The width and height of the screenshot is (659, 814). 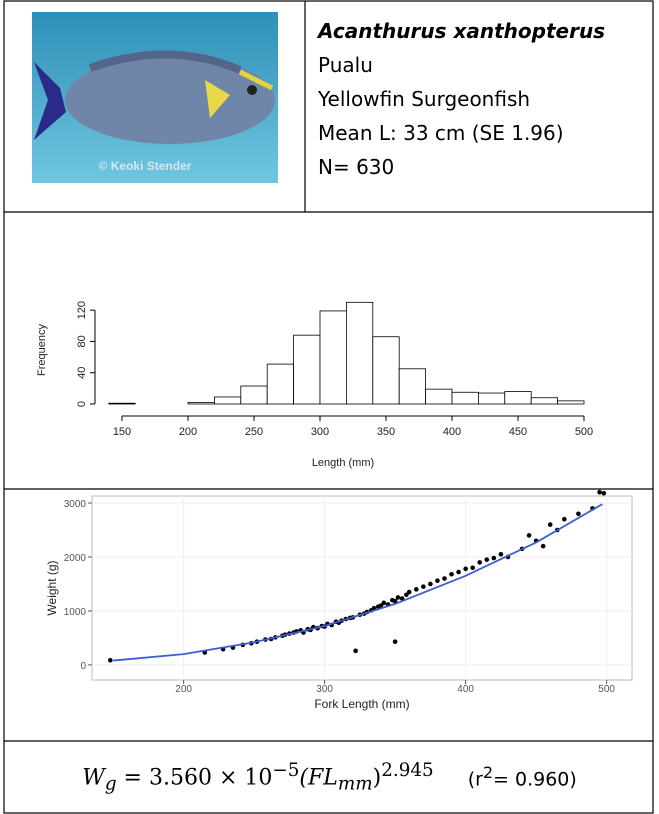 What do you see at coordinates (52, 587) in the screenshot?
I see `y-axis-title: Weight (g)` at bounding box center [52, 587].